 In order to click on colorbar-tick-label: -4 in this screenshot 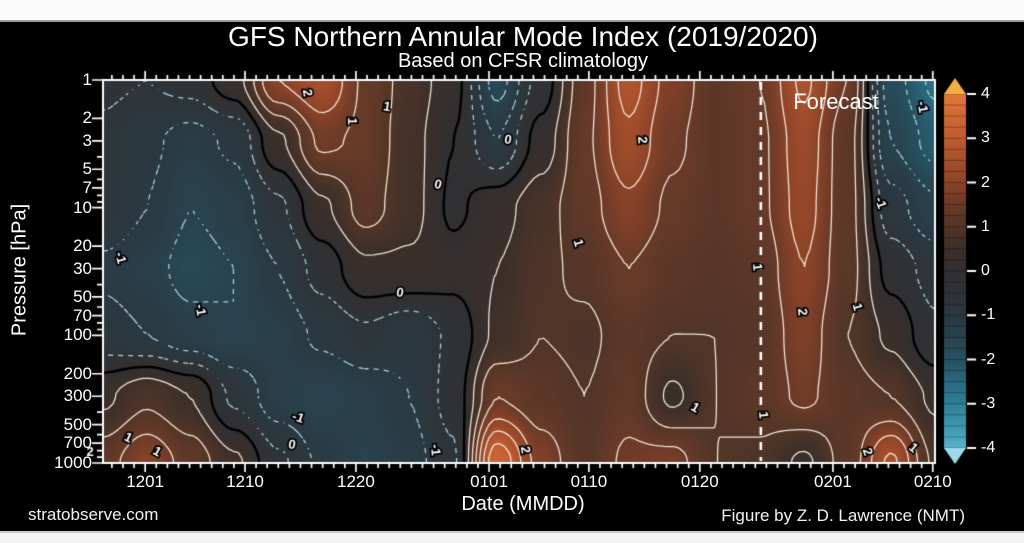, I will do `click(988, 447)`.